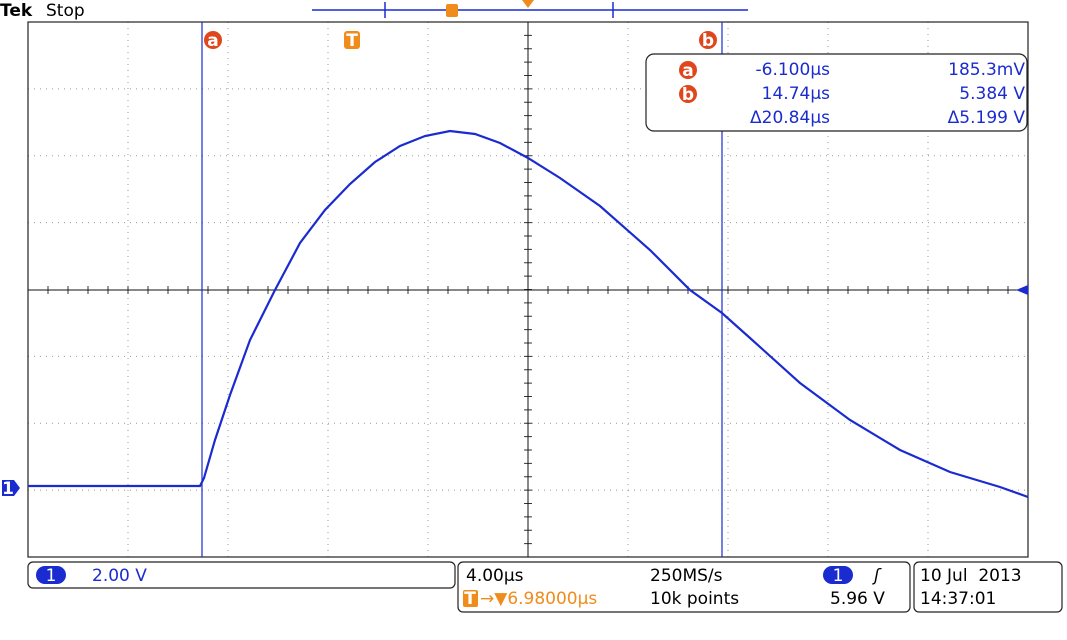 This screenshot has height=640, width=1067. I want to click on vertical-scale: 2.00 V, so click(119, 576).